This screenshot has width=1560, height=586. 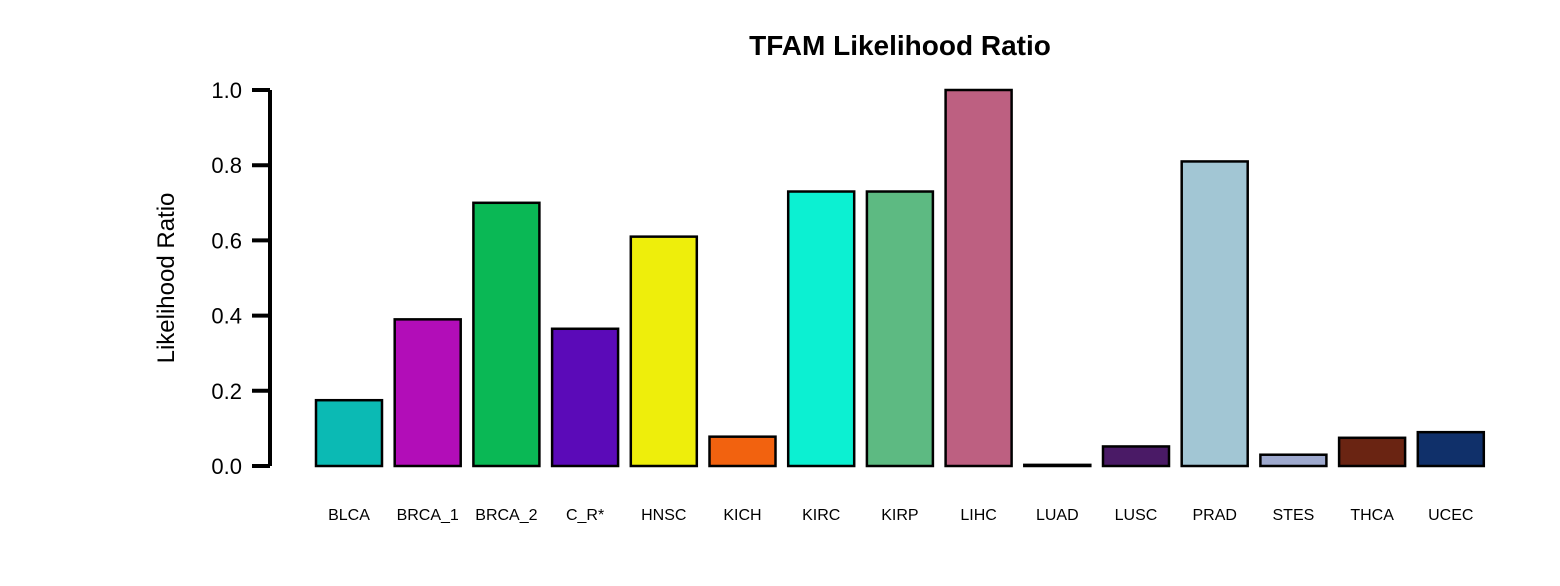 What do you see at coordinates (821, 515) in the screenshot?
I see `x-tick-label: KIRC` at bounding box center [821, 515].